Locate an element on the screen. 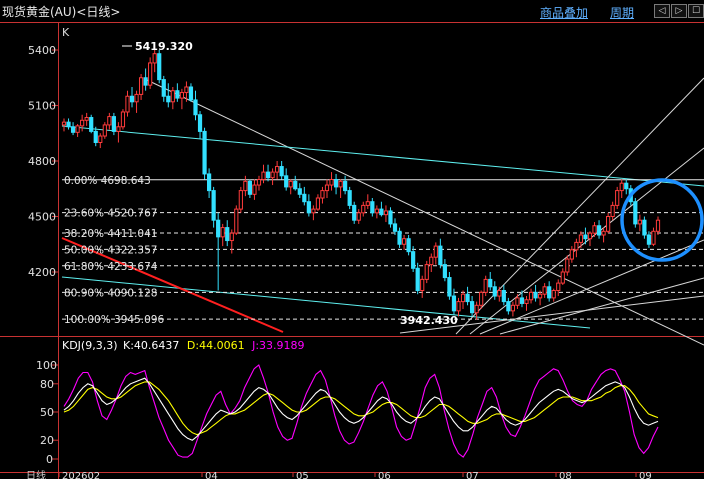 This screenshot has height=479, width=704. kdj-tick-label: 50 is located at coordinates (47, 412).